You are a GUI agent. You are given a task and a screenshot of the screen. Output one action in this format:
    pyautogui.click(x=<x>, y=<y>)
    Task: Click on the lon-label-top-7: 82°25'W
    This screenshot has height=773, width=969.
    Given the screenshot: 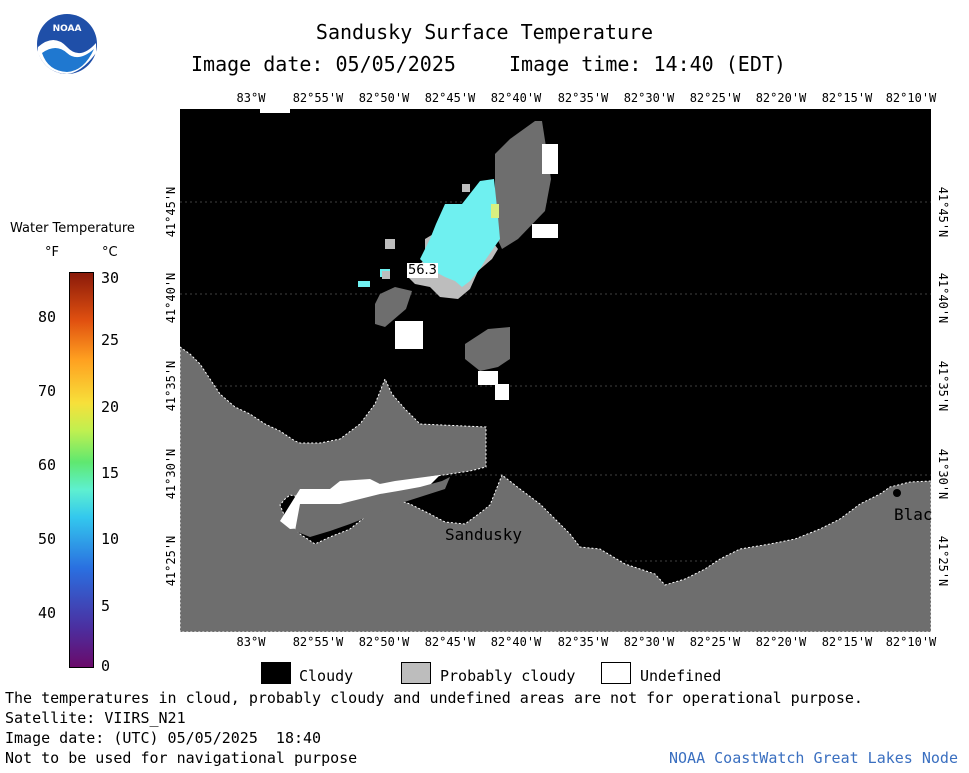 What is the action you would take?
    pyautogui.click(x=715, y=98)
    